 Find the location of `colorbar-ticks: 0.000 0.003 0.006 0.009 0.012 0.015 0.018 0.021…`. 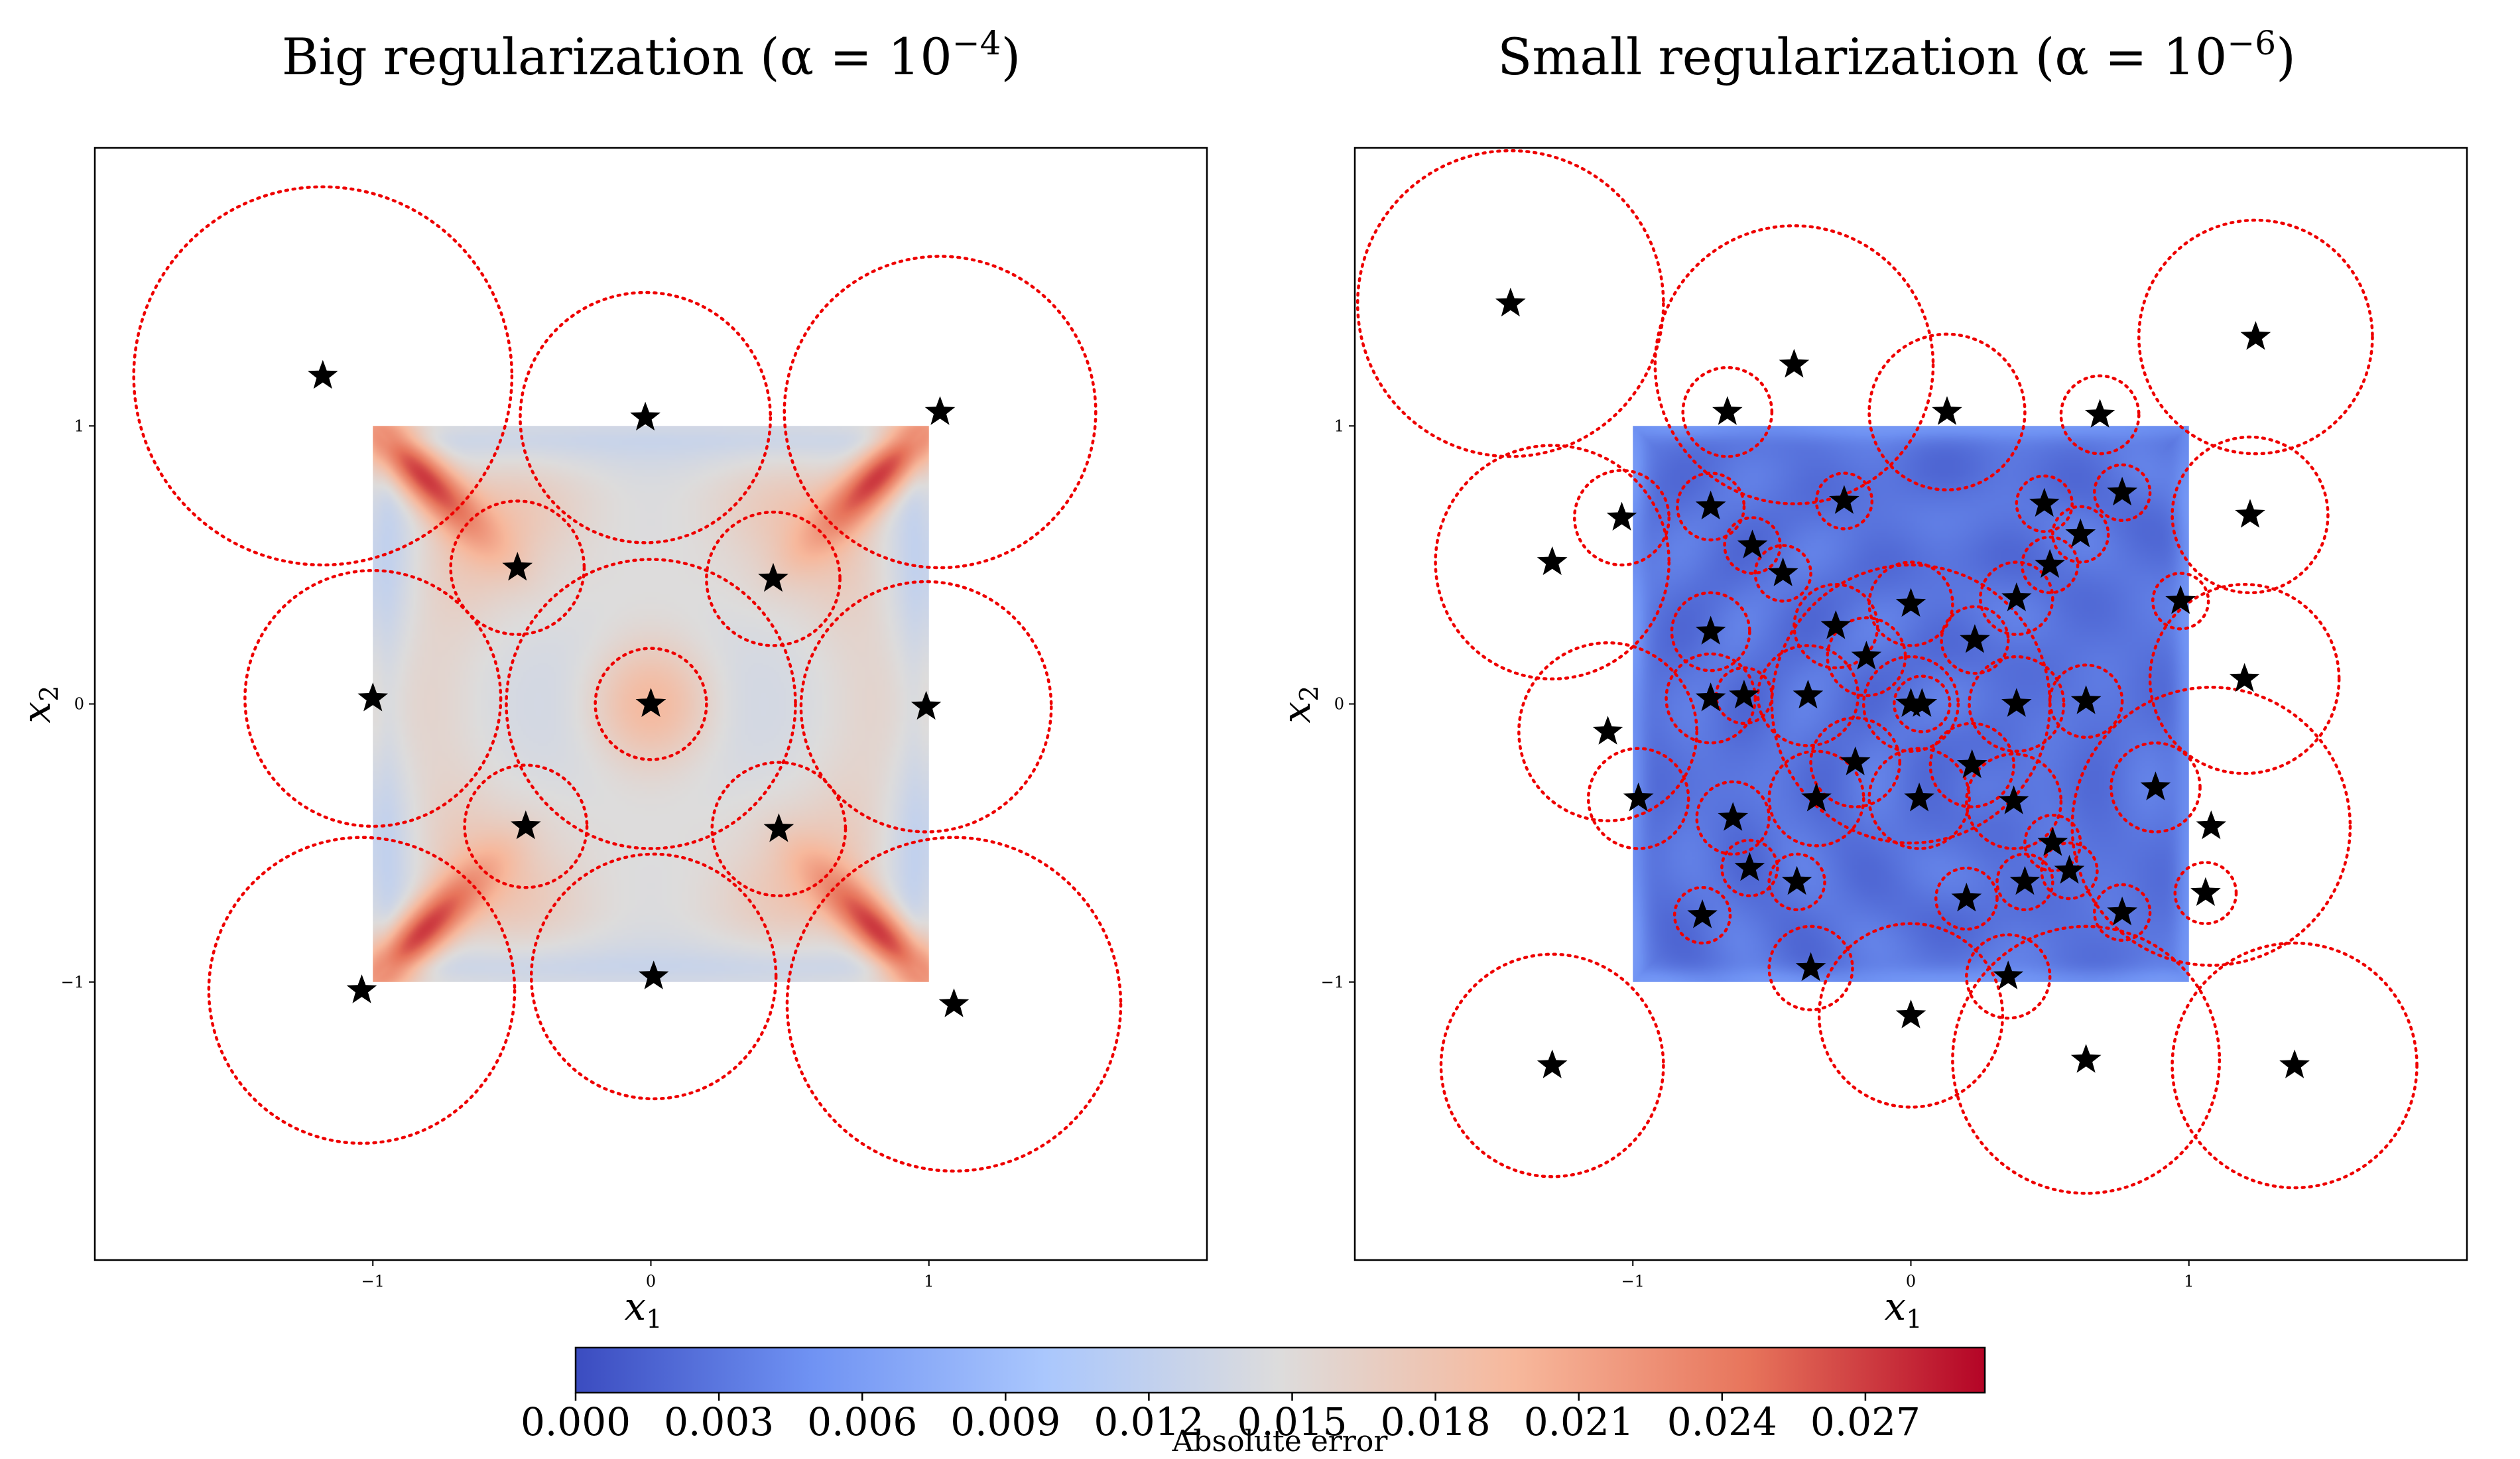

colorbar-ticks: 0.000 0.003 0.006 0.009 0.012 0.015 0.018 0.021… is located at coordinates (1221, 1418).